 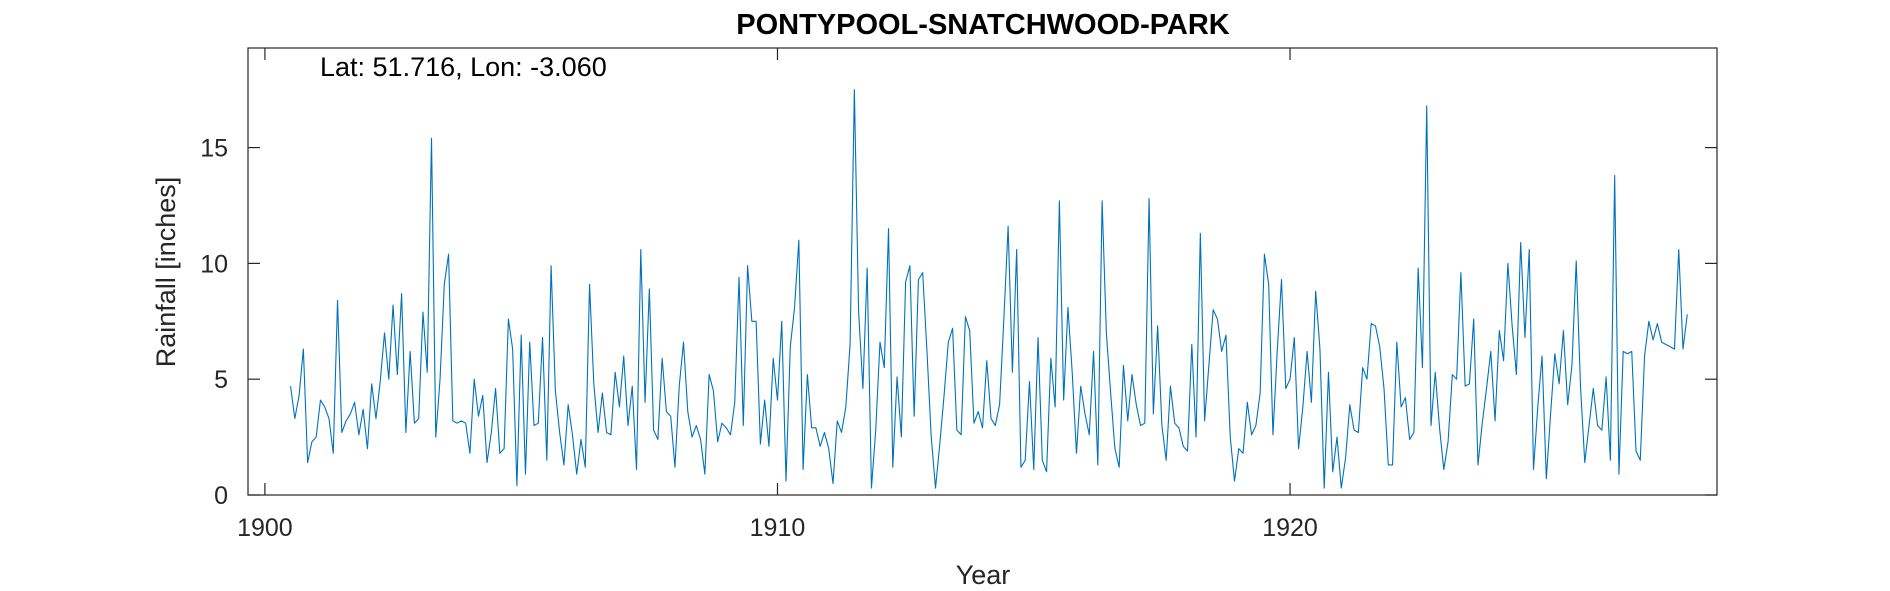 What do you see at coordinates (778, 528) in the screenshot?
I see `x-tick-label: 1910` at bounding box center [778, 528].